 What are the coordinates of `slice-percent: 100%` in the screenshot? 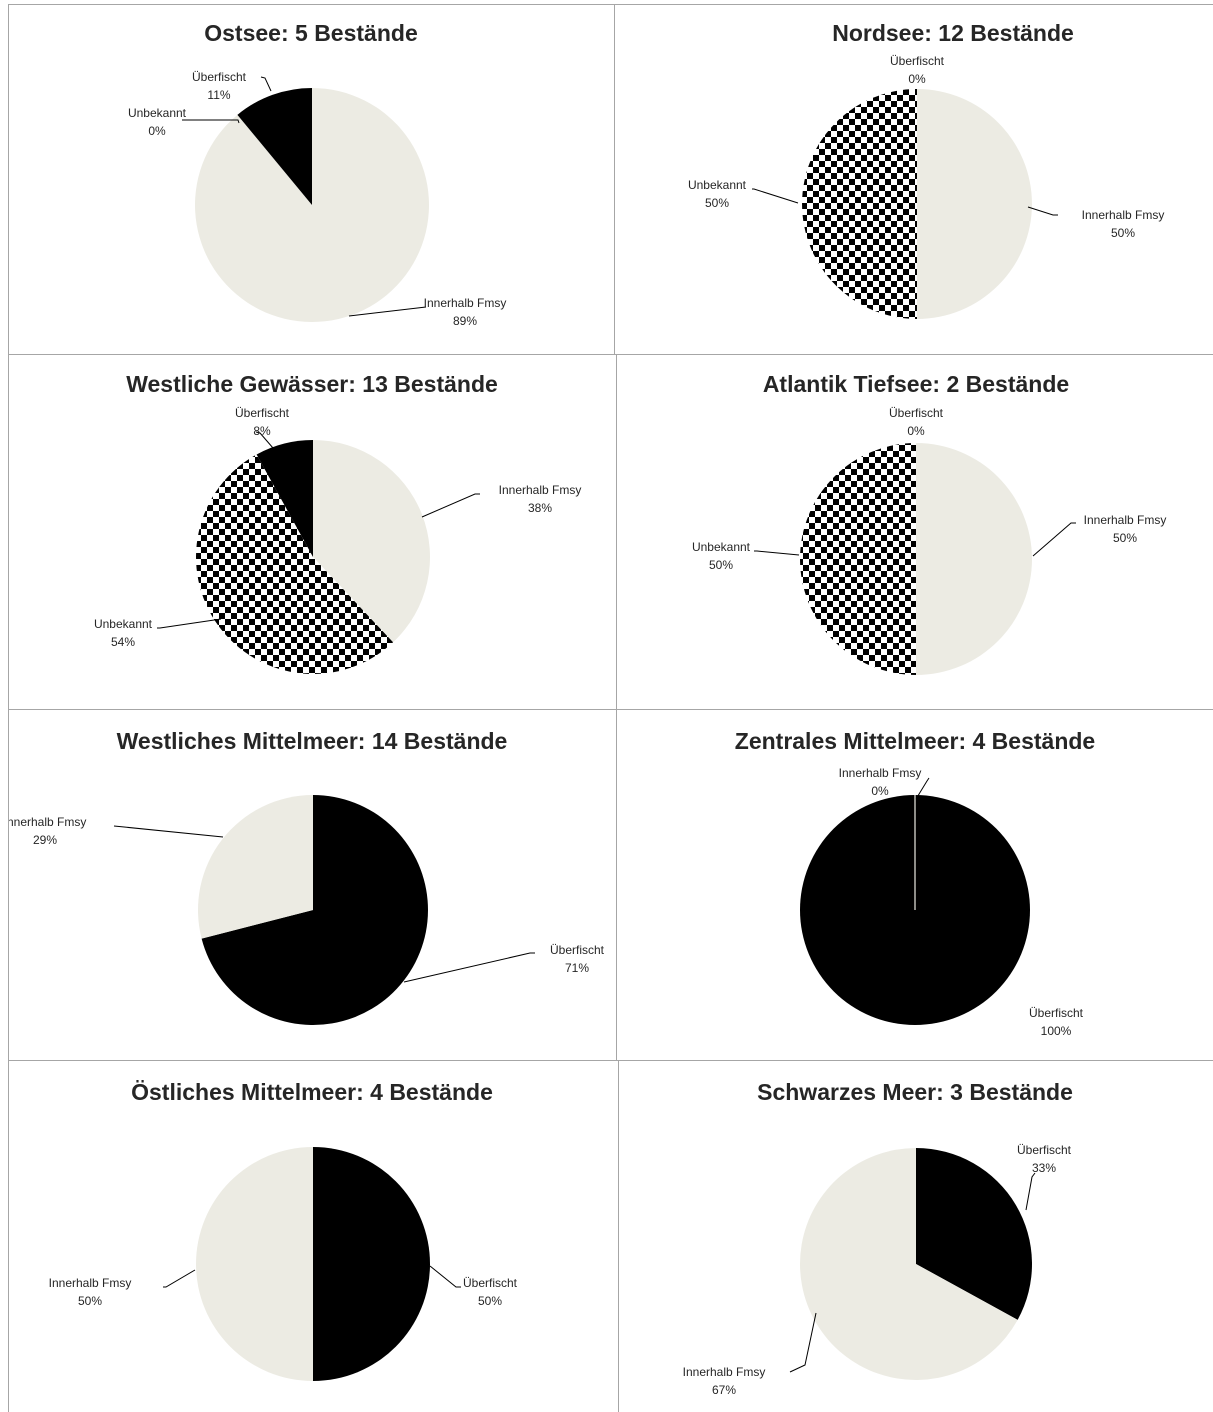 It's located at (1056, 1031).